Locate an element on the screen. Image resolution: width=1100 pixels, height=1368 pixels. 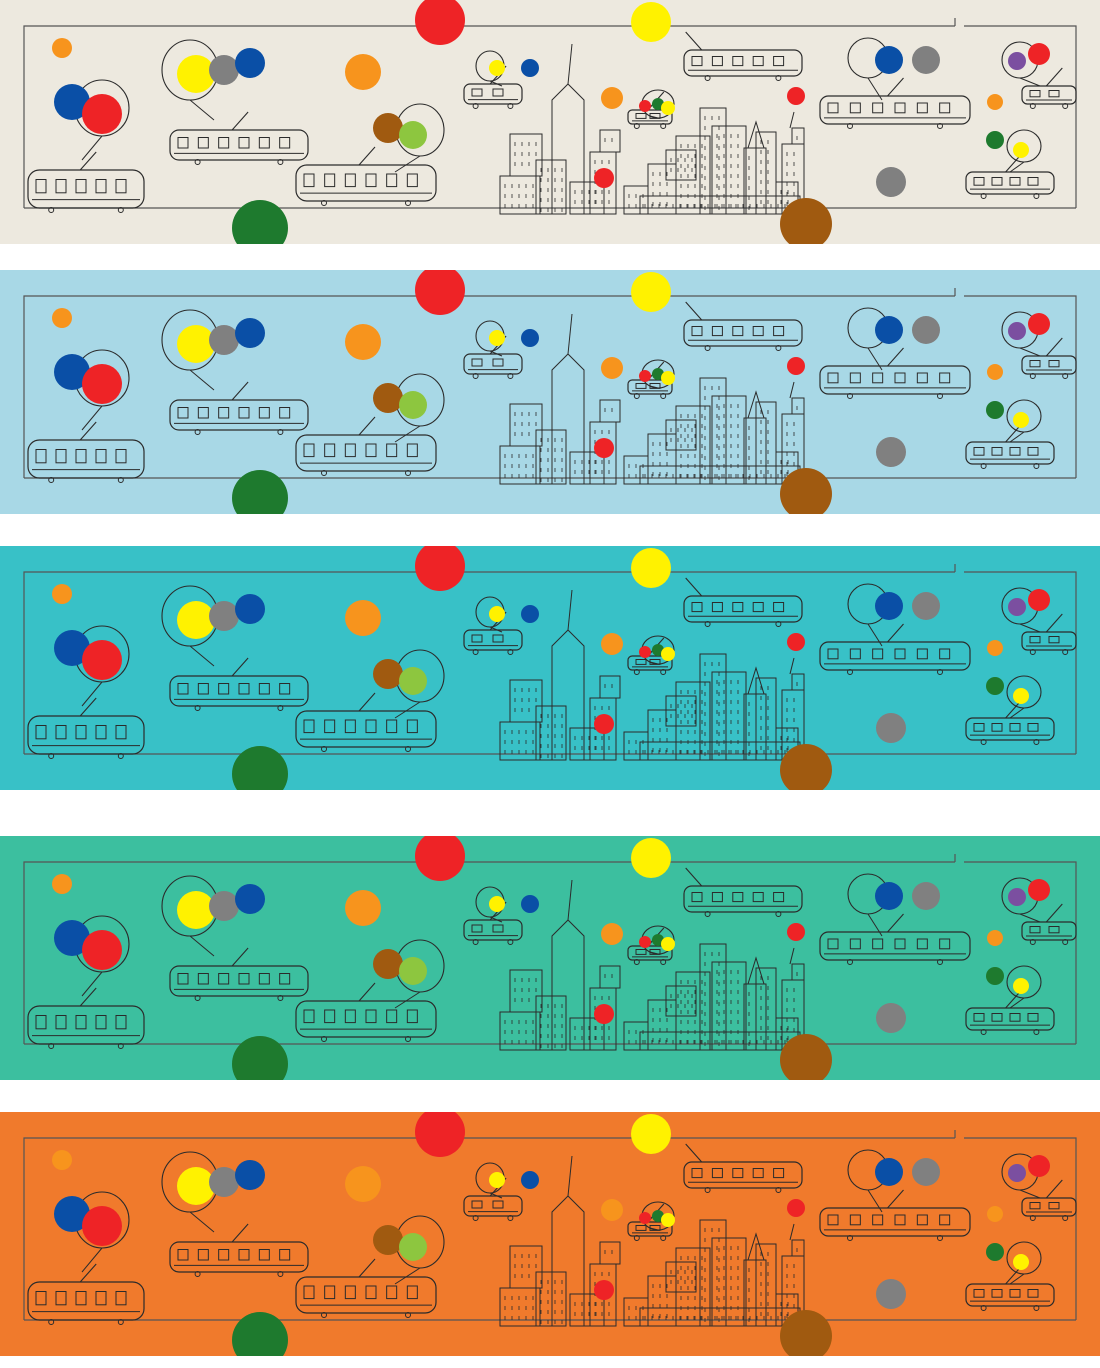
purple-dot is located at coordinates (1017, 1173).